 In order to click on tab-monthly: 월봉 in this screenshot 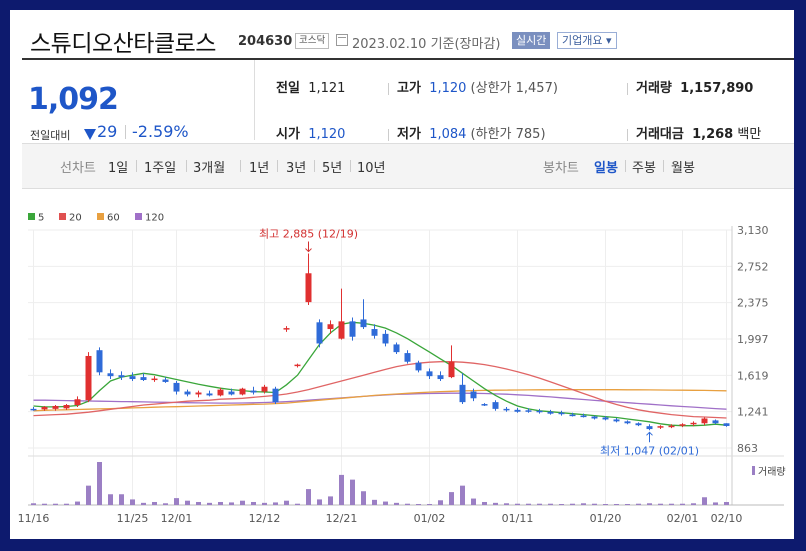, I will do `click(683, 168)`.